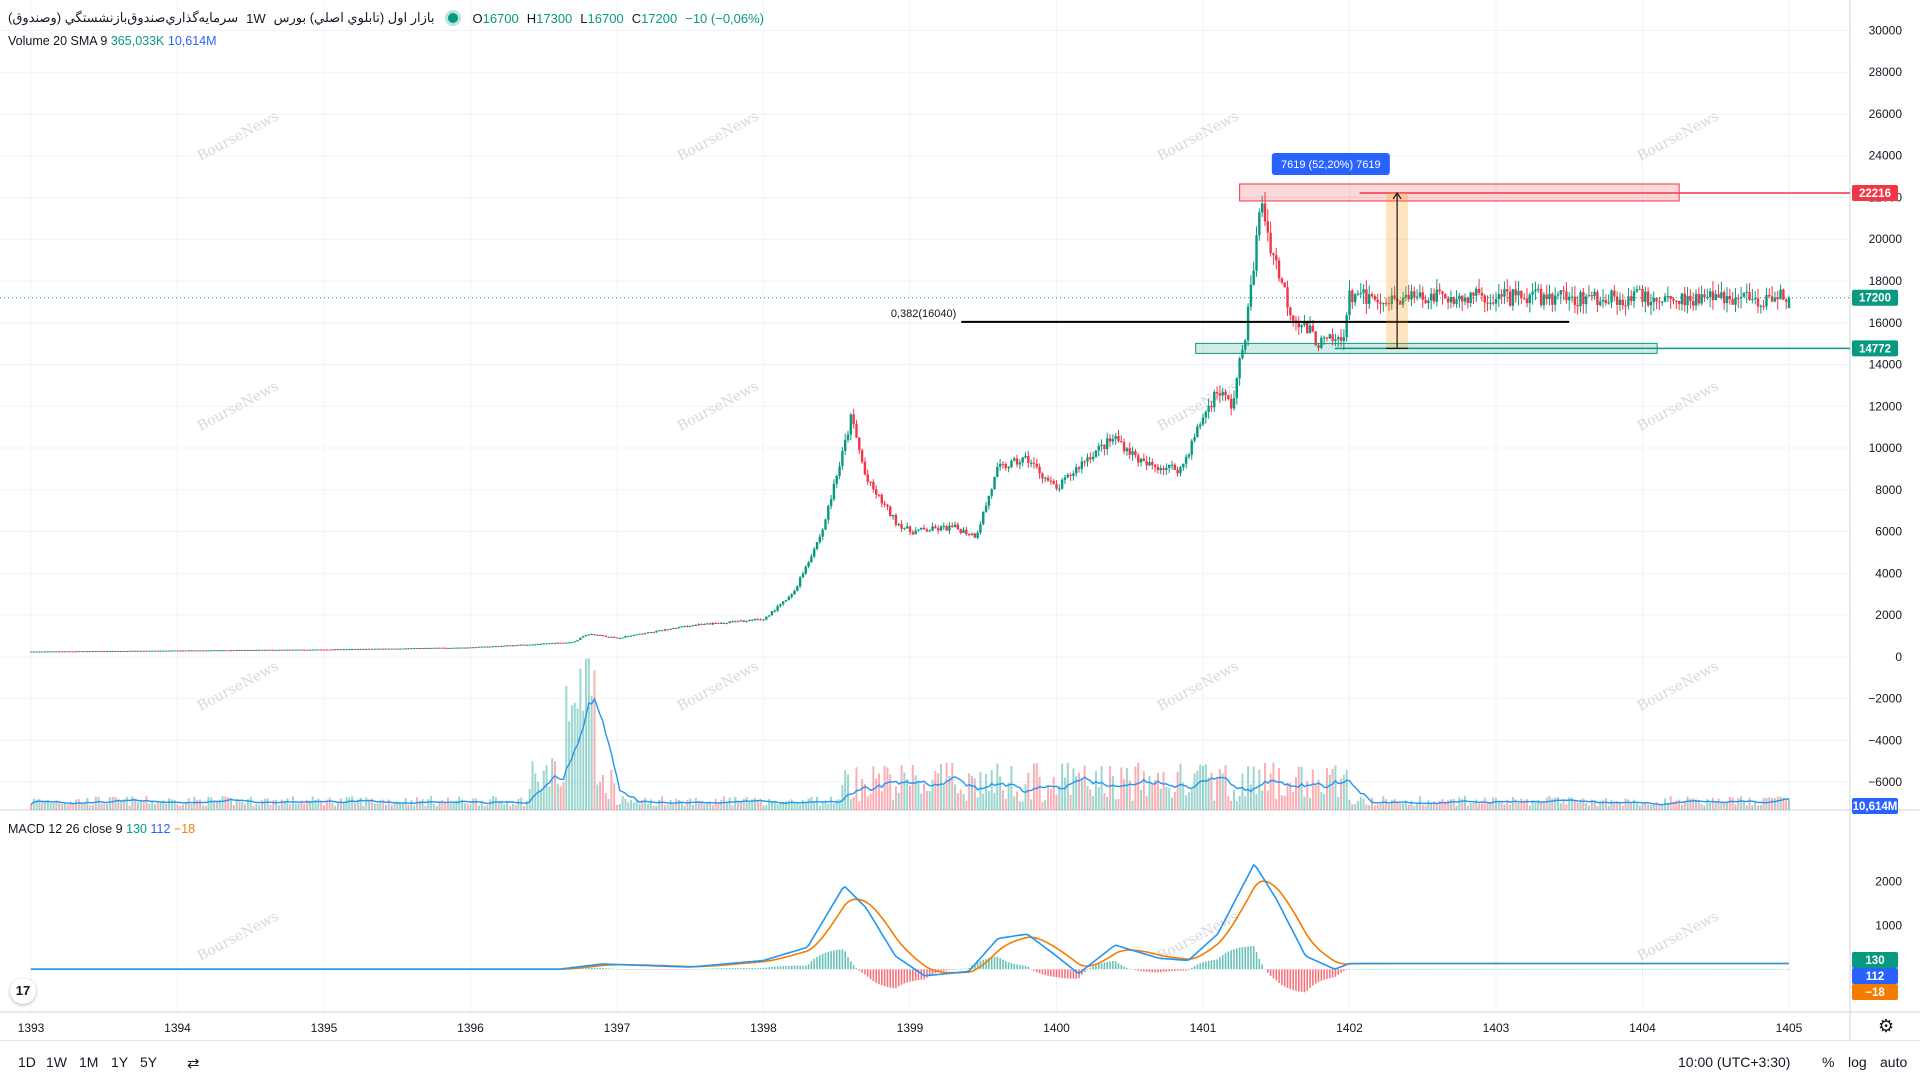 Image resolution: width=1920 pixels, height=1081 pixels. What do you see at coordinates (89, 1062) in the screenshot?
I see `timeframe-1m: 1M` at bounding box center [89, 1062].